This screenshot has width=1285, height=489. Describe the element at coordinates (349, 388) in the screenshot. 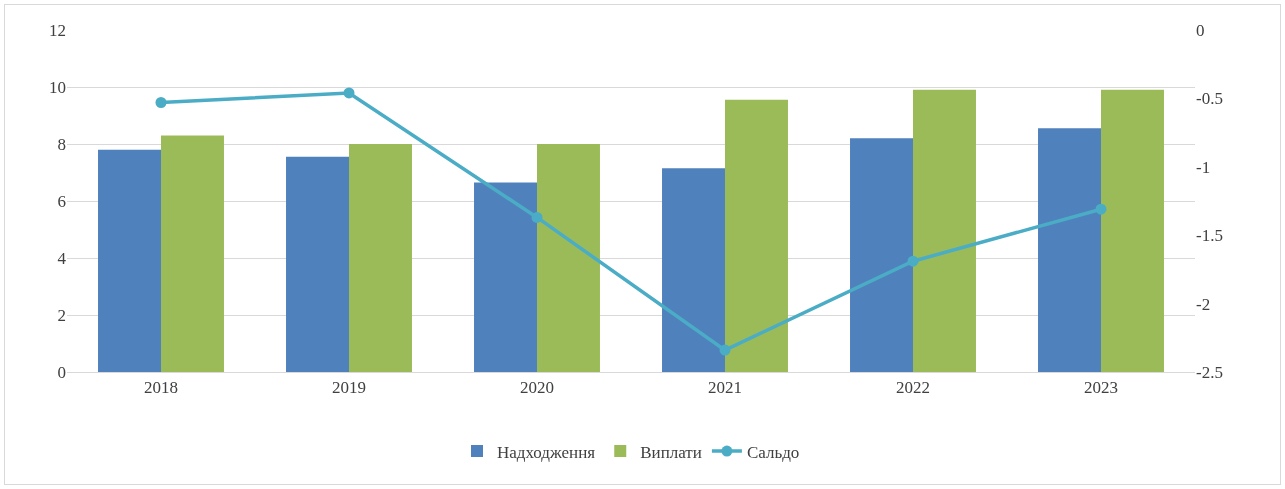

I see `x-tick-label: 2019` at that location.